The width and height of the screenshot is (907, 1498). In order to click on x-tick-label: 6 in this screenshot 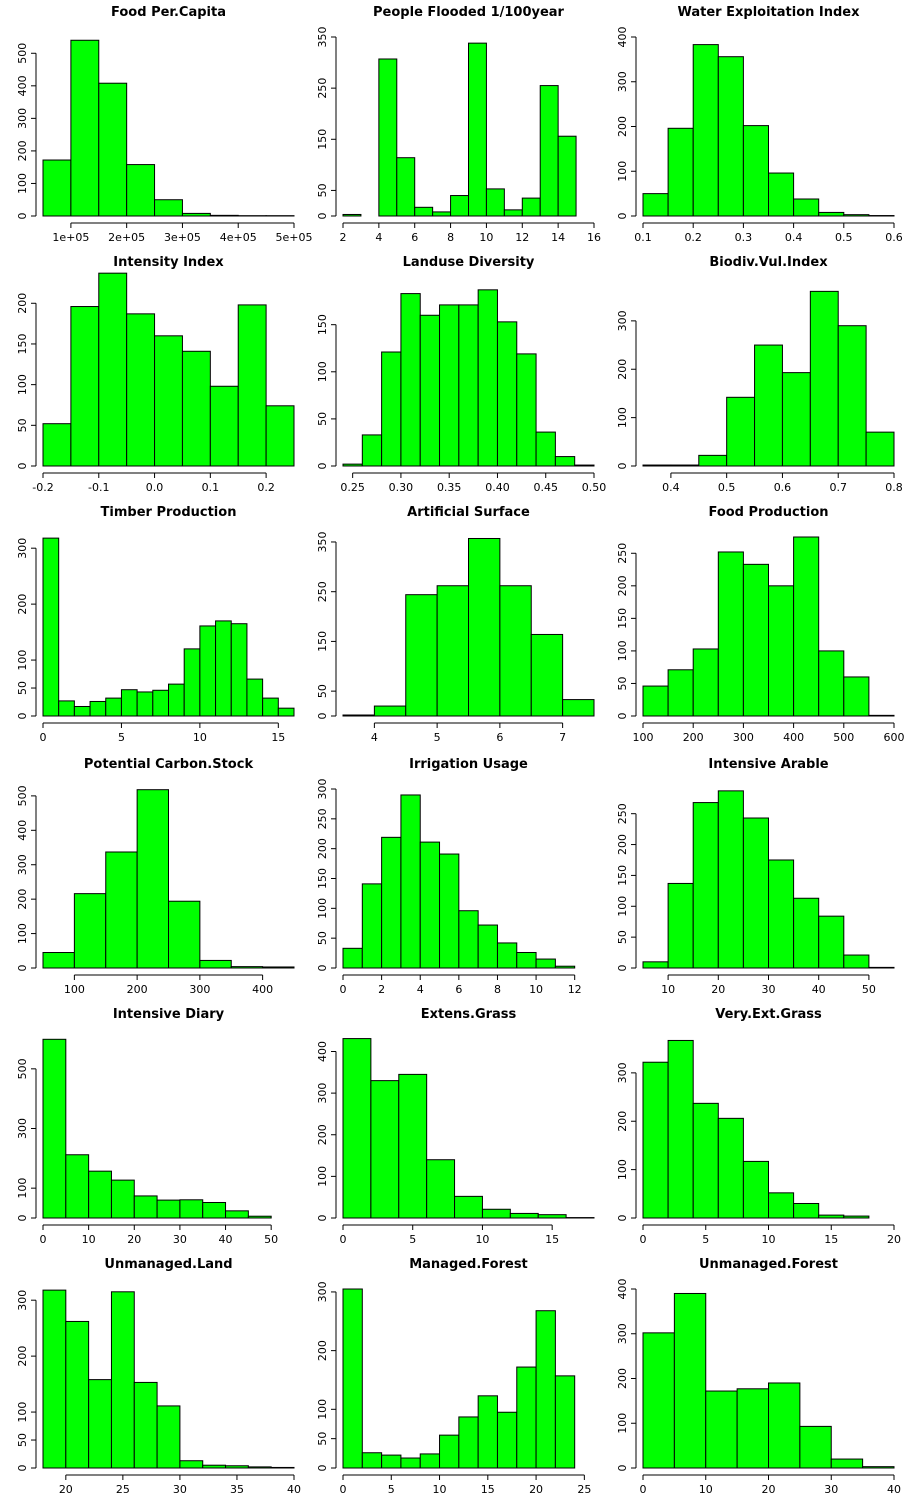, I will do `click(414, 237)`.